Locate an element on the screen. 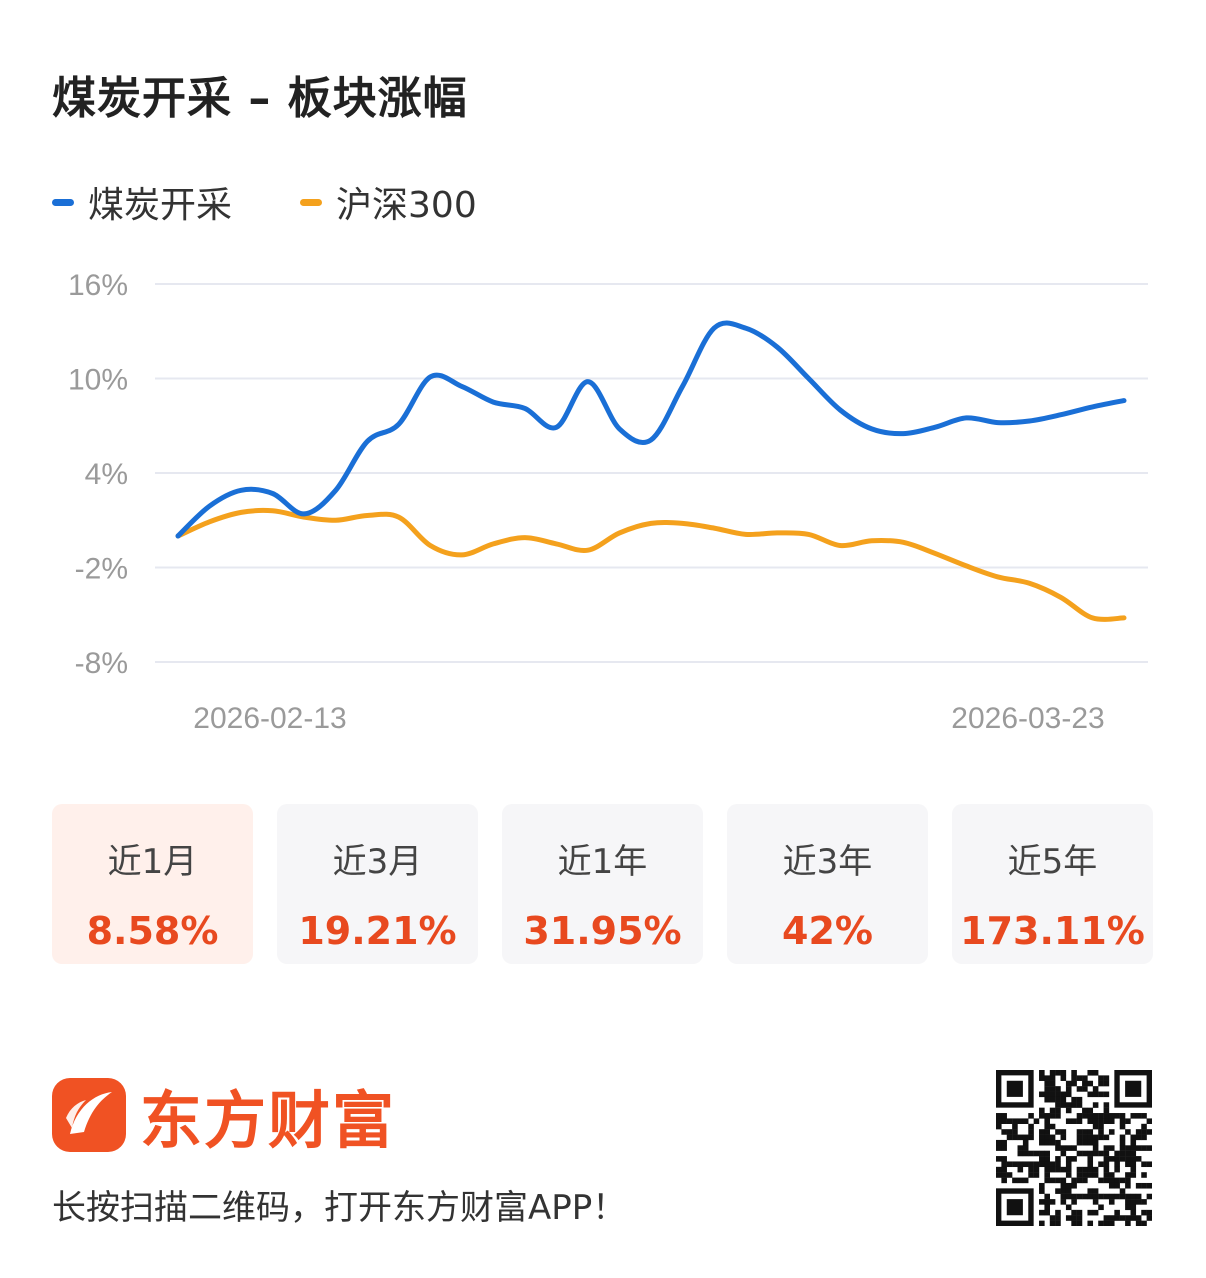 The width and height of the screenshot is (1206, 1278). y-tick-label: 4% is located at coordinates (106, 474).